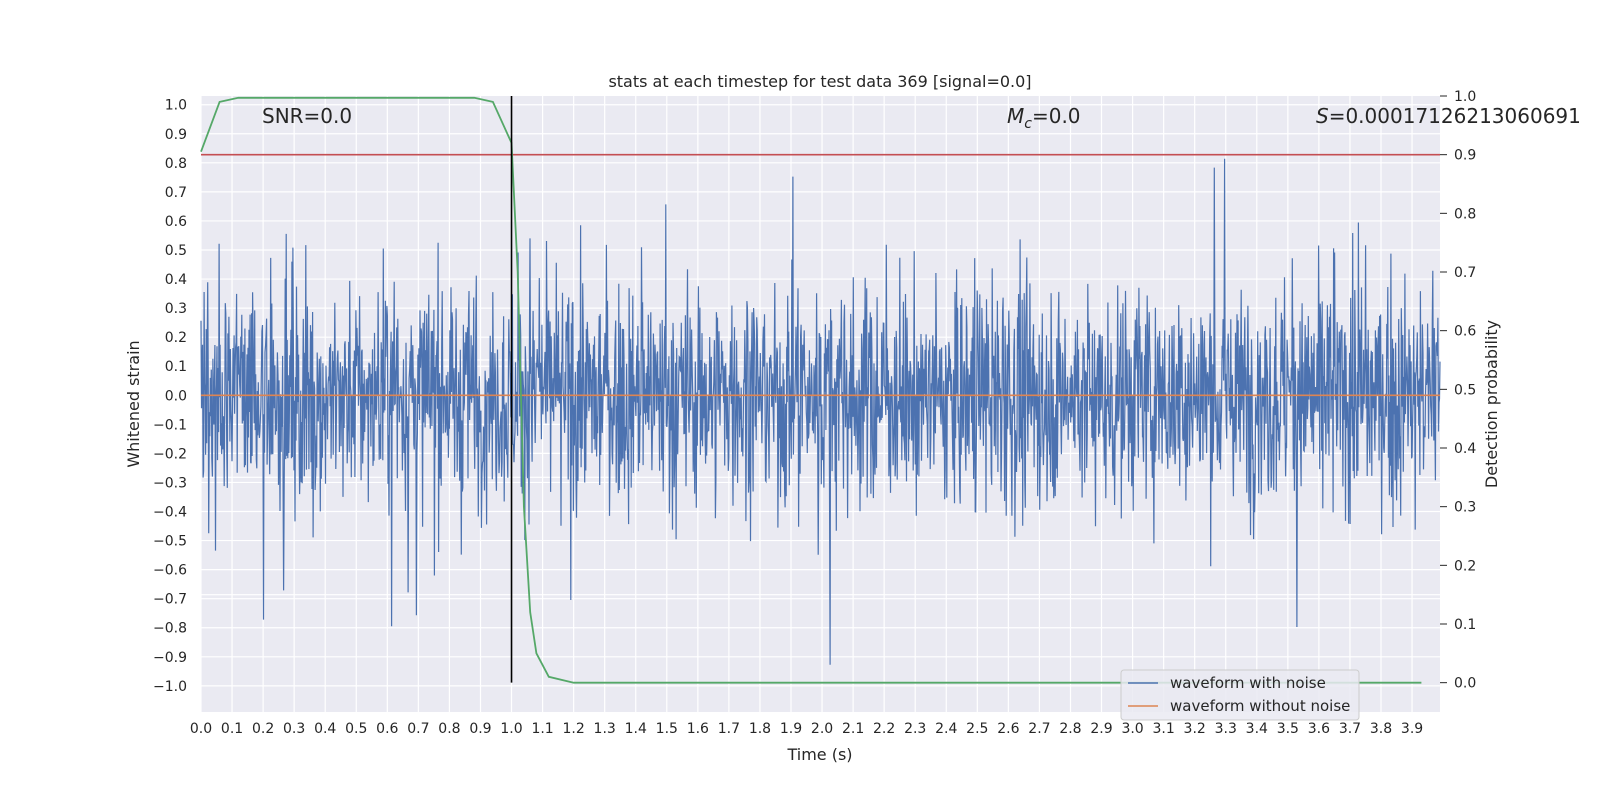 The height and width of the screenshot is (800, 1600). What do you see at coordinates (822, 729) in the screenshot?
I see `x-tick-label: 2.0` at bounding box center [822, 729].